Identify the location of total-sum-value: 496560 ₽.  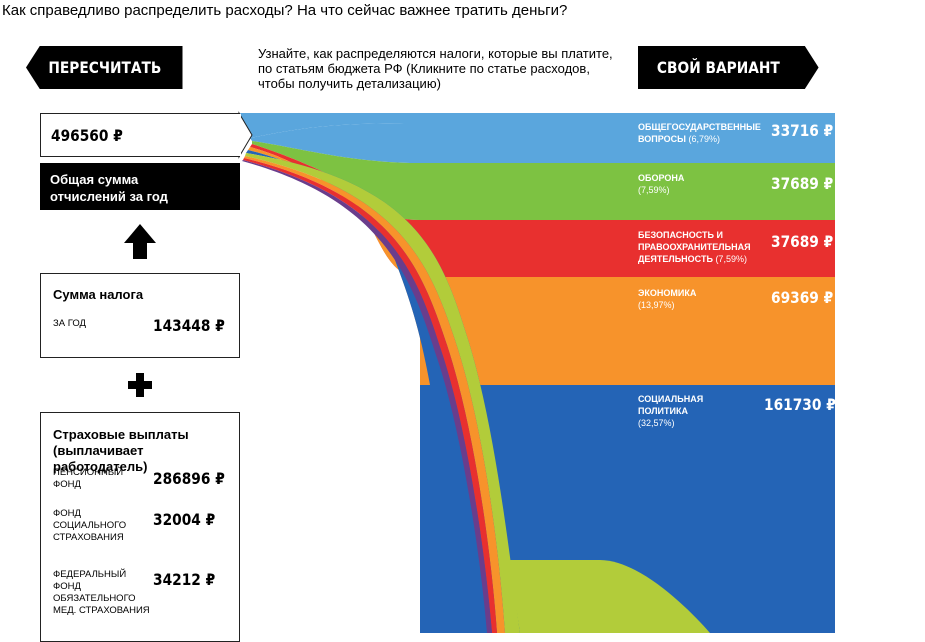
(87, 135).